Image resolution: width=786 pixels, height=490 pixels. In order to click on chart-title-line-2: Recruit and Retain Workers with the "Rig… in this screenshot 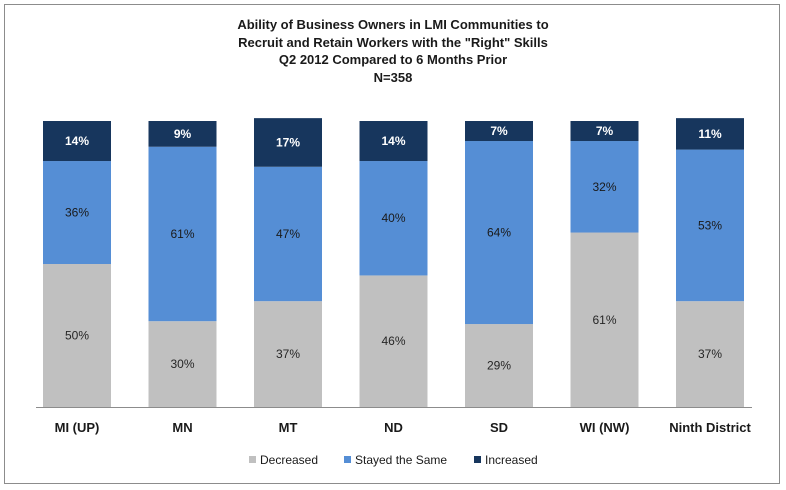, I will do `click(393, 42)`.